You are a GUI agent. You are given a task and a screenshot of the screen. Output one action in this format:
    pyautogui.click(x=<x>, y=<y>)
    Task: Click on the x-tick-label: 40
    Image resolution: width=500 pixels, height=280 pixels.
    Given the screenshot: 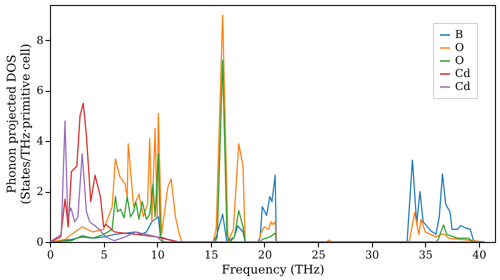 What is the action you would take?
    pyautogui.click(x=479, y=255)
    